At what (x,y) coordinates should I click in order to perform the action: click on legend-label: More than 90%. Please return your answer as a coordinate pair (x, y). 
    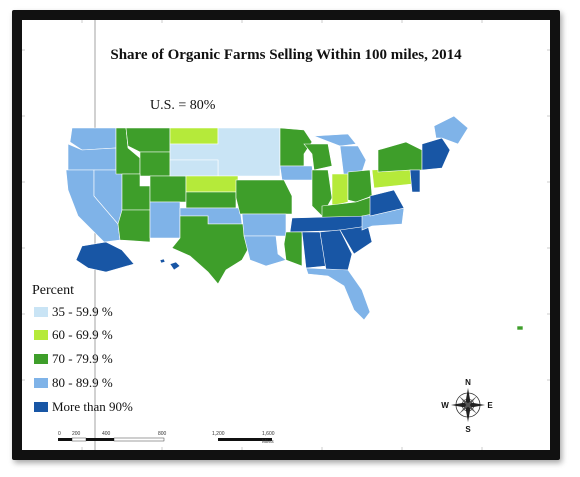
    Looking at the image, I should click on (92, 406).